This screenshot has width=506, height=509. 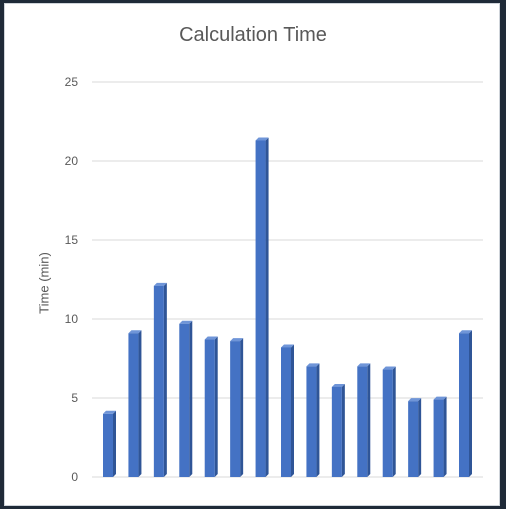 What do you see at coordinates (72, 161) in the screenshot?
I see `y-tick-label-20: 20` at bounding box center [72, 161].